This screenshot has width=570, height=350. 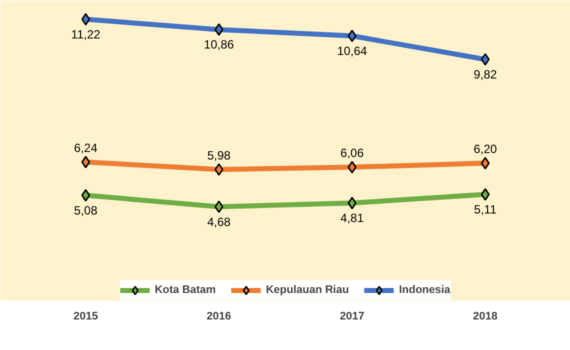 What do you see at coordinates (486, 74) in the screenshot?
I see `data-label: 9,82` at bounding box center [486, 74].